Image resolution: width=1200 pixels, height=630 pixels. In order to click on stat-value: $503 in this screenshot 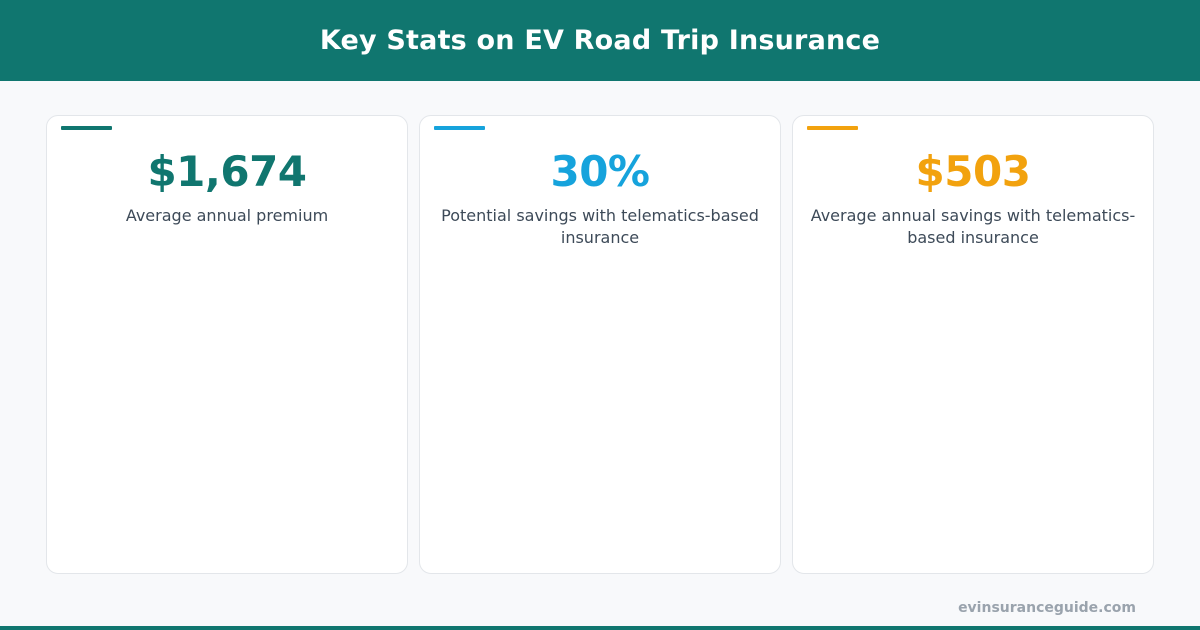, I will do `click(973, 171)`.